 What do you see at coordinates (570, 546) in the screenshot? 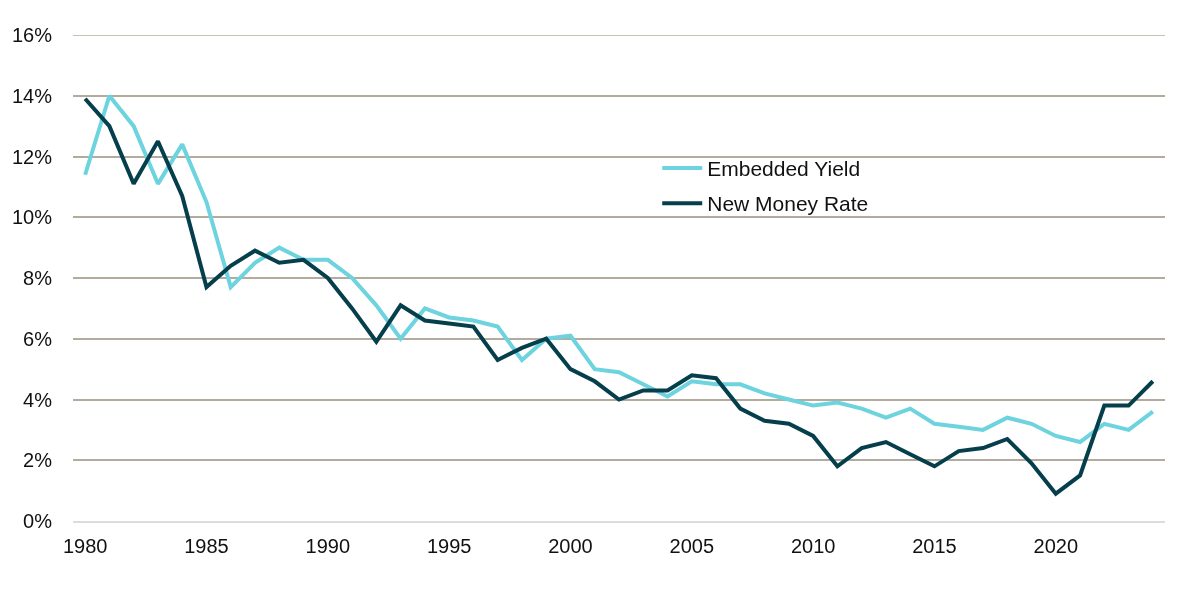
I see `x-tick-label: 2000` at bounding box center [570, 546].